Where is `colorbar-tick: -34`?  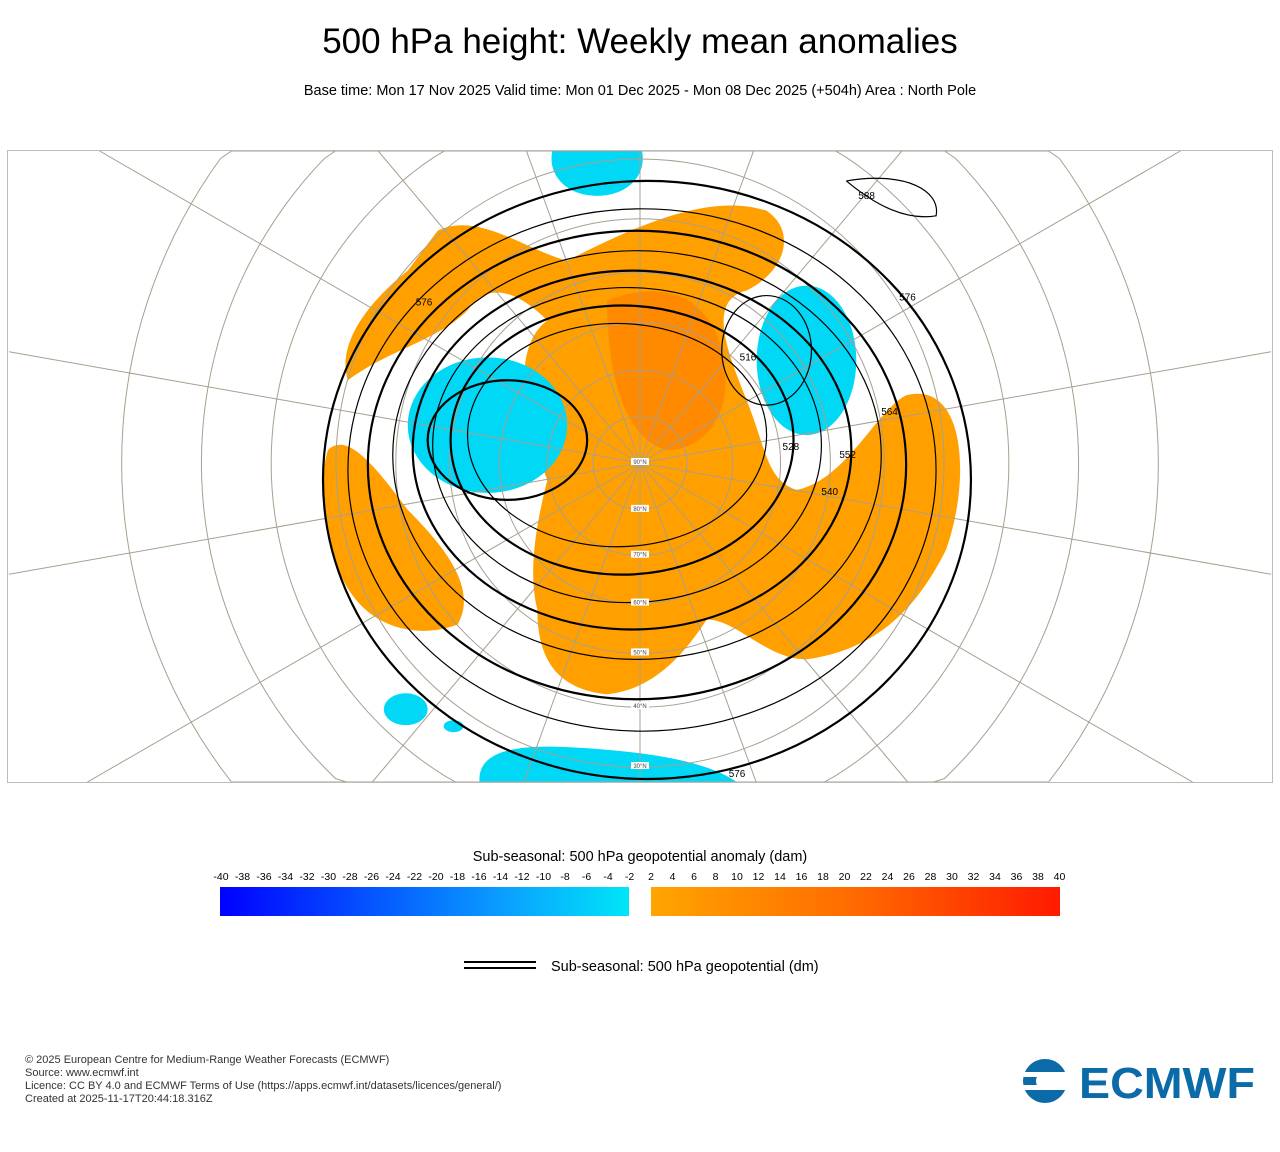
colorbar-tick: -34 is located at coordinates (285, 877).